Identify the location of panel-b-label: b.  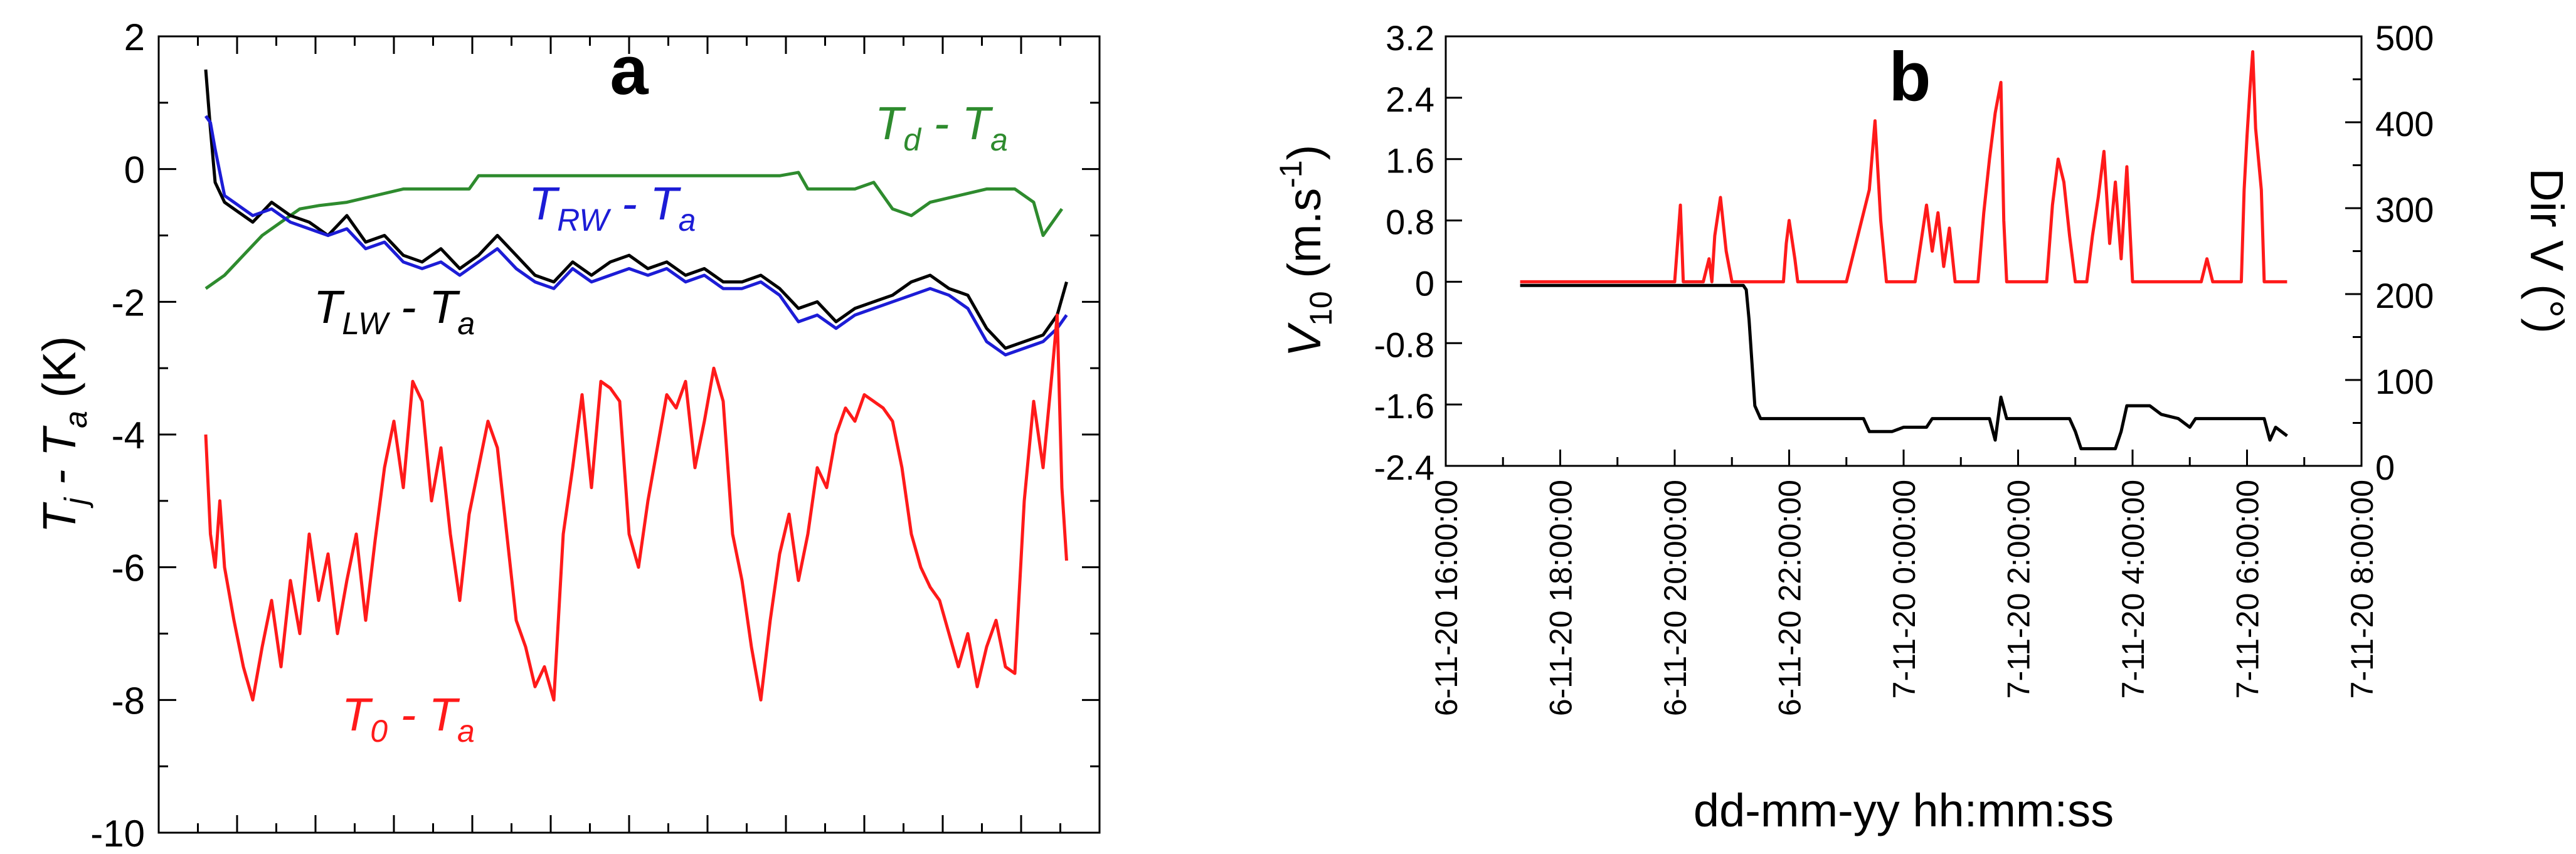
(1910, 76).